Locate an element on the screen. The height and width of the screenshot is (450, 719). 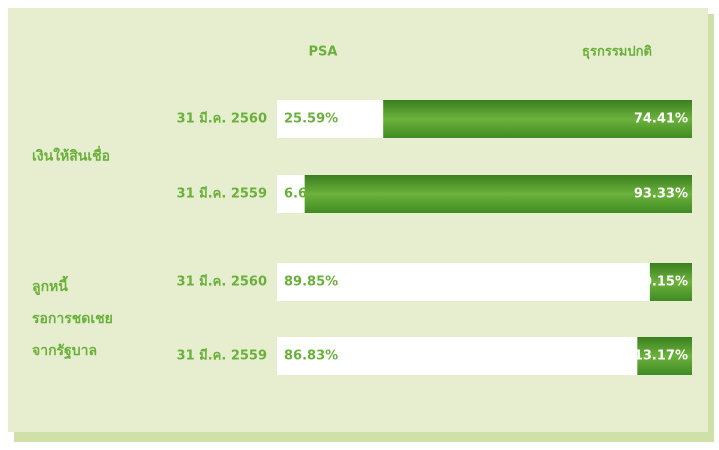
legend-label: ธุรกรรมปกติ is located at coordinates (617, 52).